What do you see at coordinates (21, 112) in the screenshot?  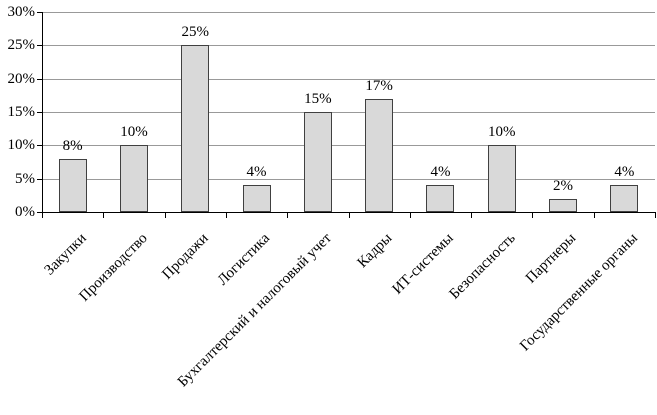 I see `y-tick-label: 15%` at bounding box center [21, 112].